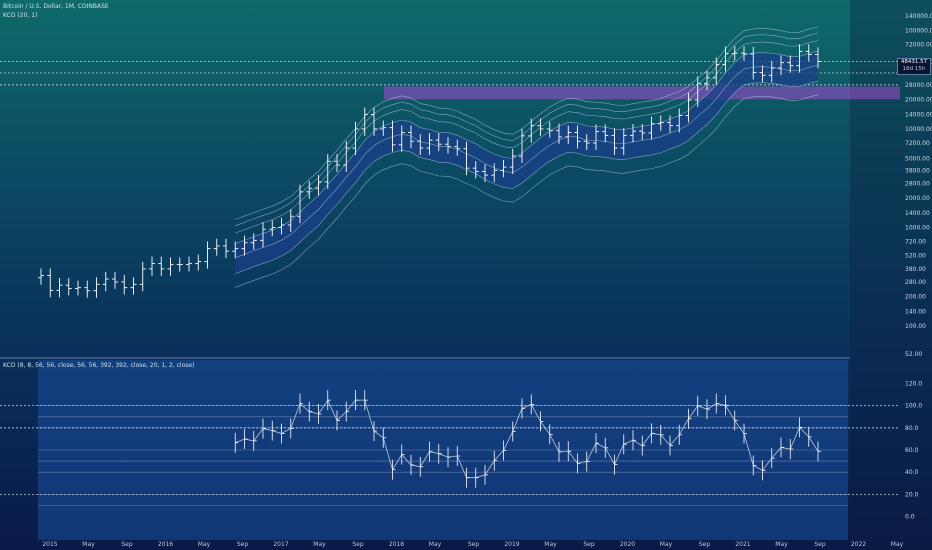  Describe the element at coordinates (858, 544) in the screenshot. I see `x-tick-21: 2022` at that location.